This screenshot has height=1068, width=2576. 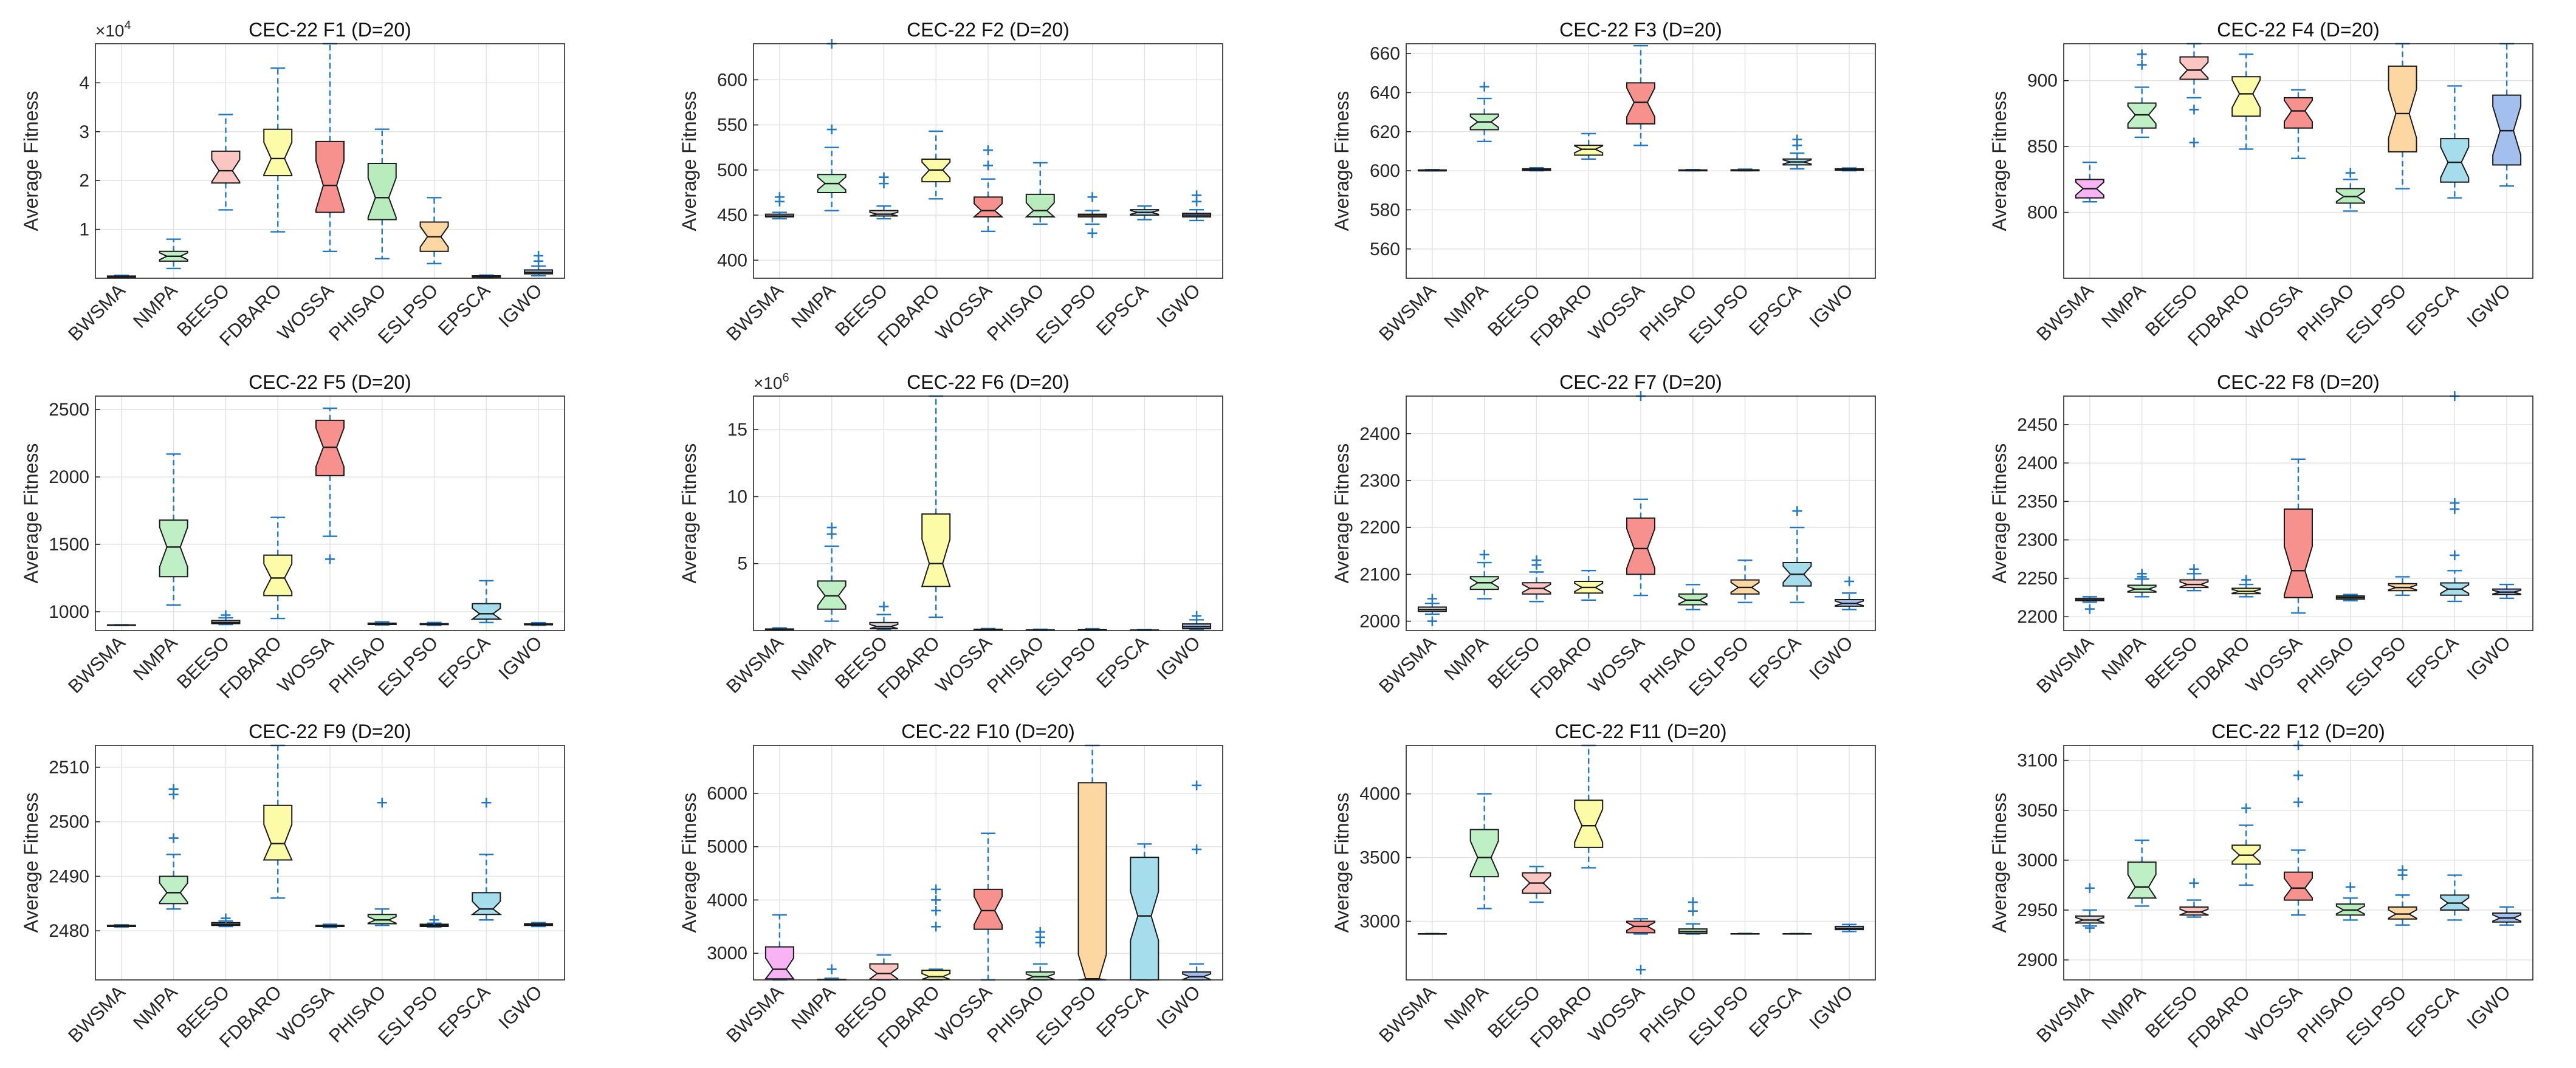 I want to click on y-tick-label: 500, so click(x=732, y=170).